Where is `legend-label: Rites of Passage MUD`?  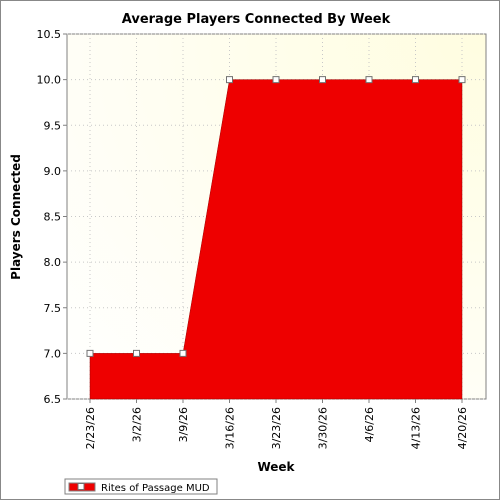 legend-label: Rites of Passage MUD is located at coordinates (155, 488).